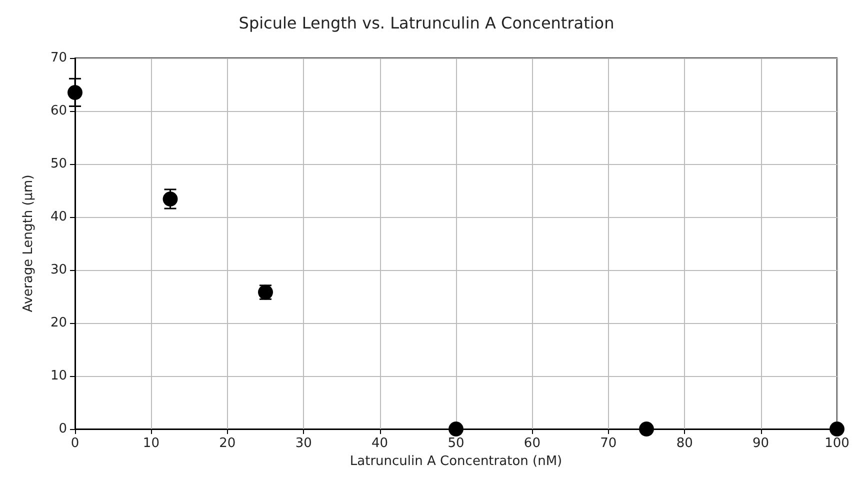  I want to click on x-tick-label: 60, so click(532, 443).